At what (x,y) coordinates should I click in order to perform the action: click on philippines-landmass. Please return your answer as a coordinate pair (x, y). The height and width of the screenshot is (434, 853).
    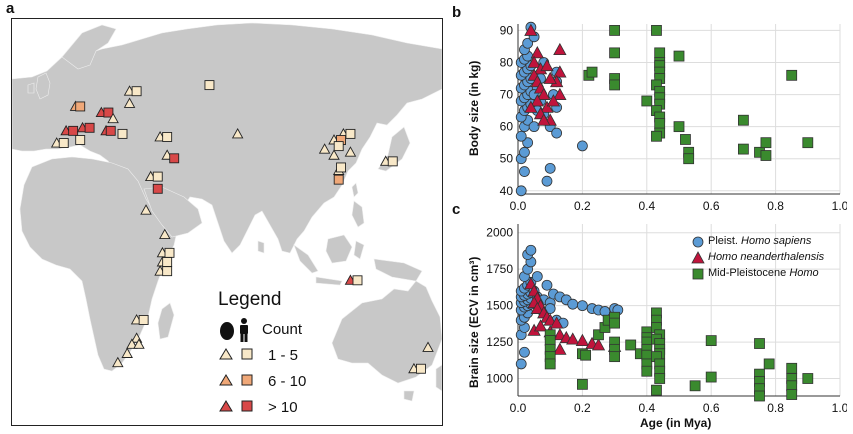
    Looking at the image, I should click on (358, 214).